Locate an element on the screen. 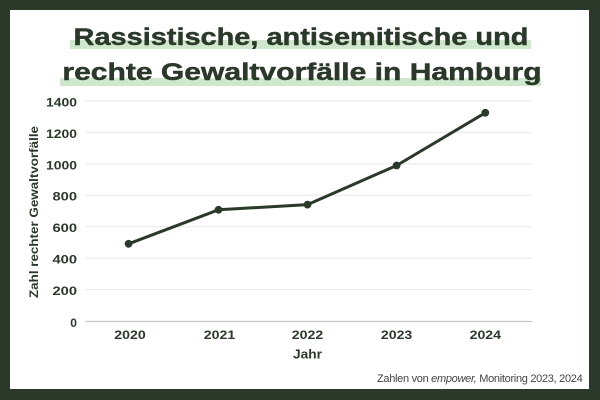  svg-text: 1200 is located at coordinates (61, 134).